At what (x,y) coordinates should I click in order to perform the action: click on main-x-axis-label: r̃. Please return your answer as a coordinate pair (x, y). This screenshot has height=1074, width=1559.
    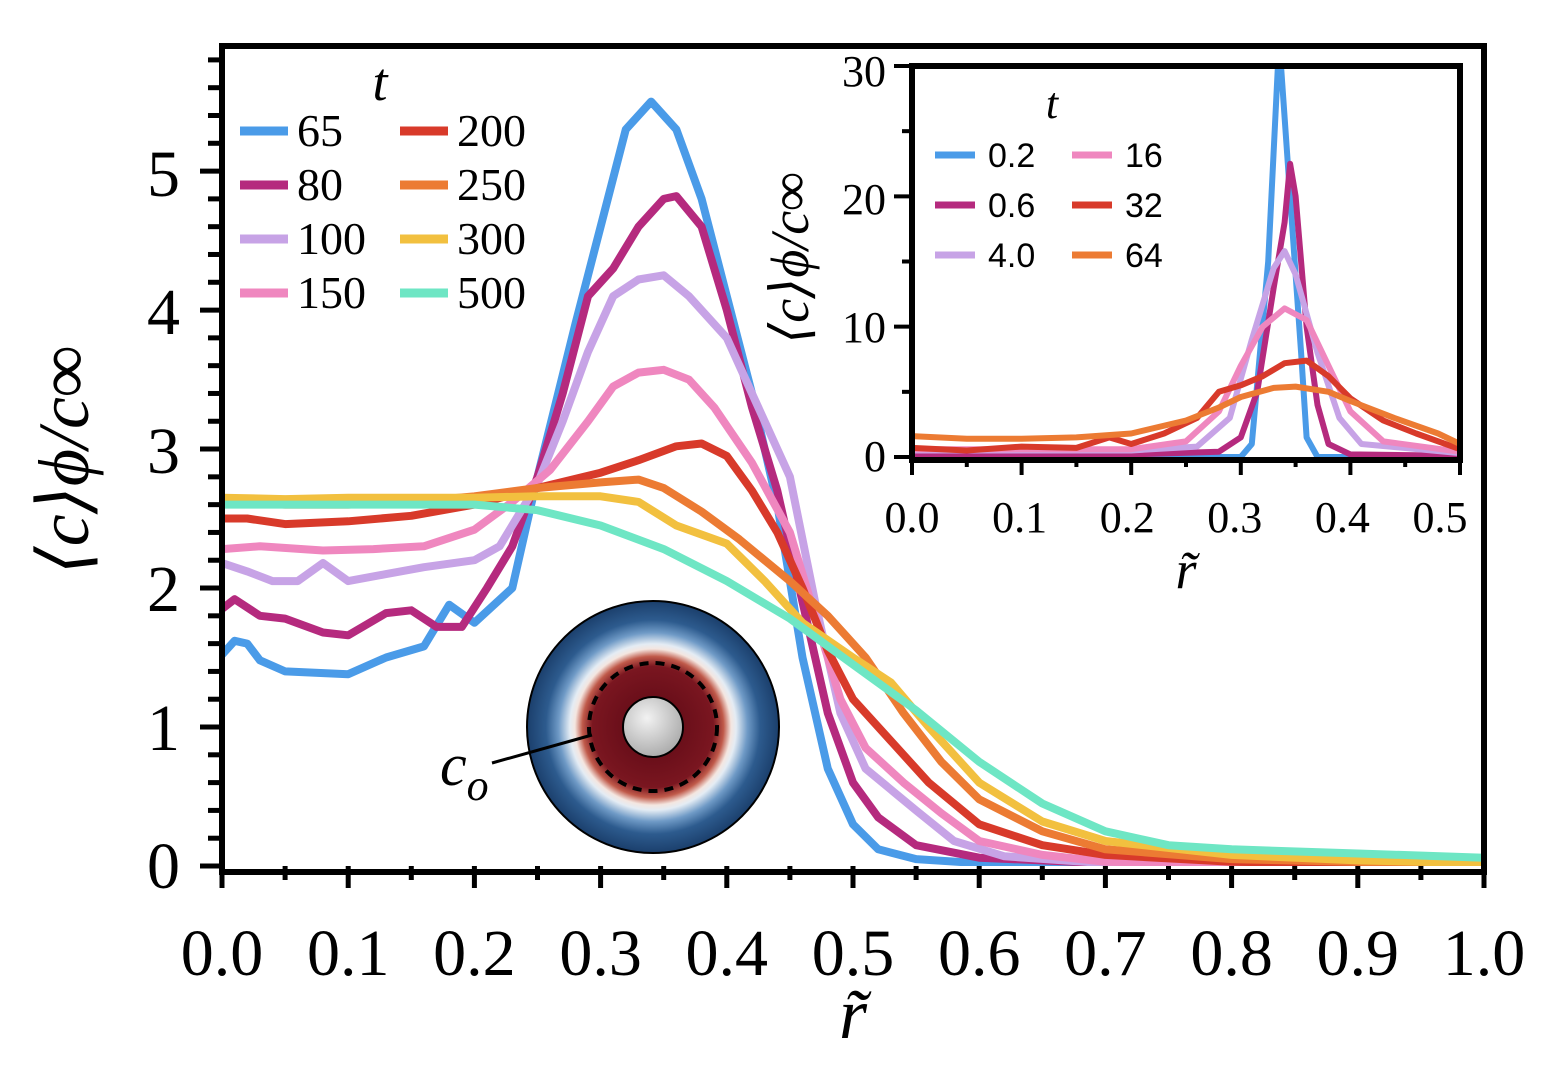
    Looking at the image, I should click on (855, 1014).